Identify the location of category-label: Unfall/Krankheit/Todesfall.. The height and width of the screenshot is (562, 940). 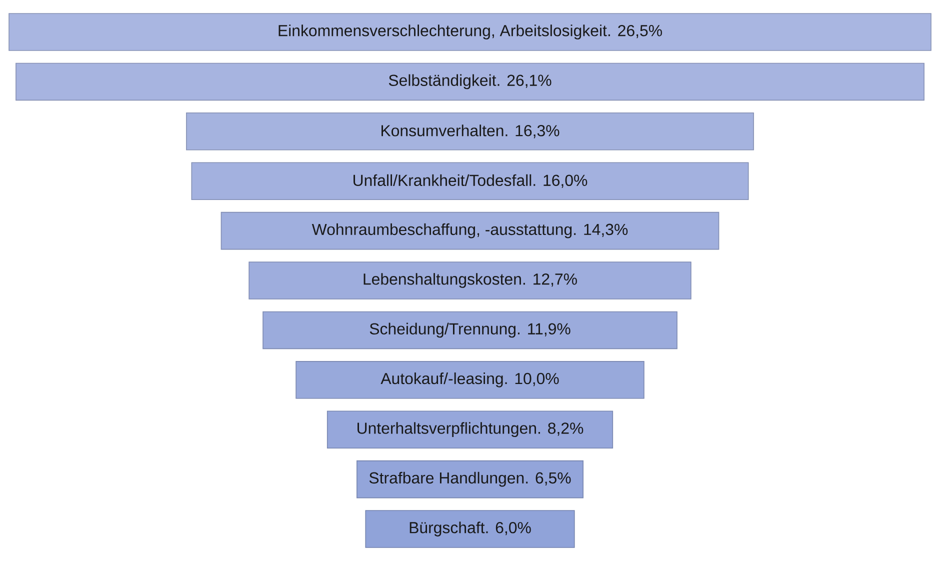
(445, 180).